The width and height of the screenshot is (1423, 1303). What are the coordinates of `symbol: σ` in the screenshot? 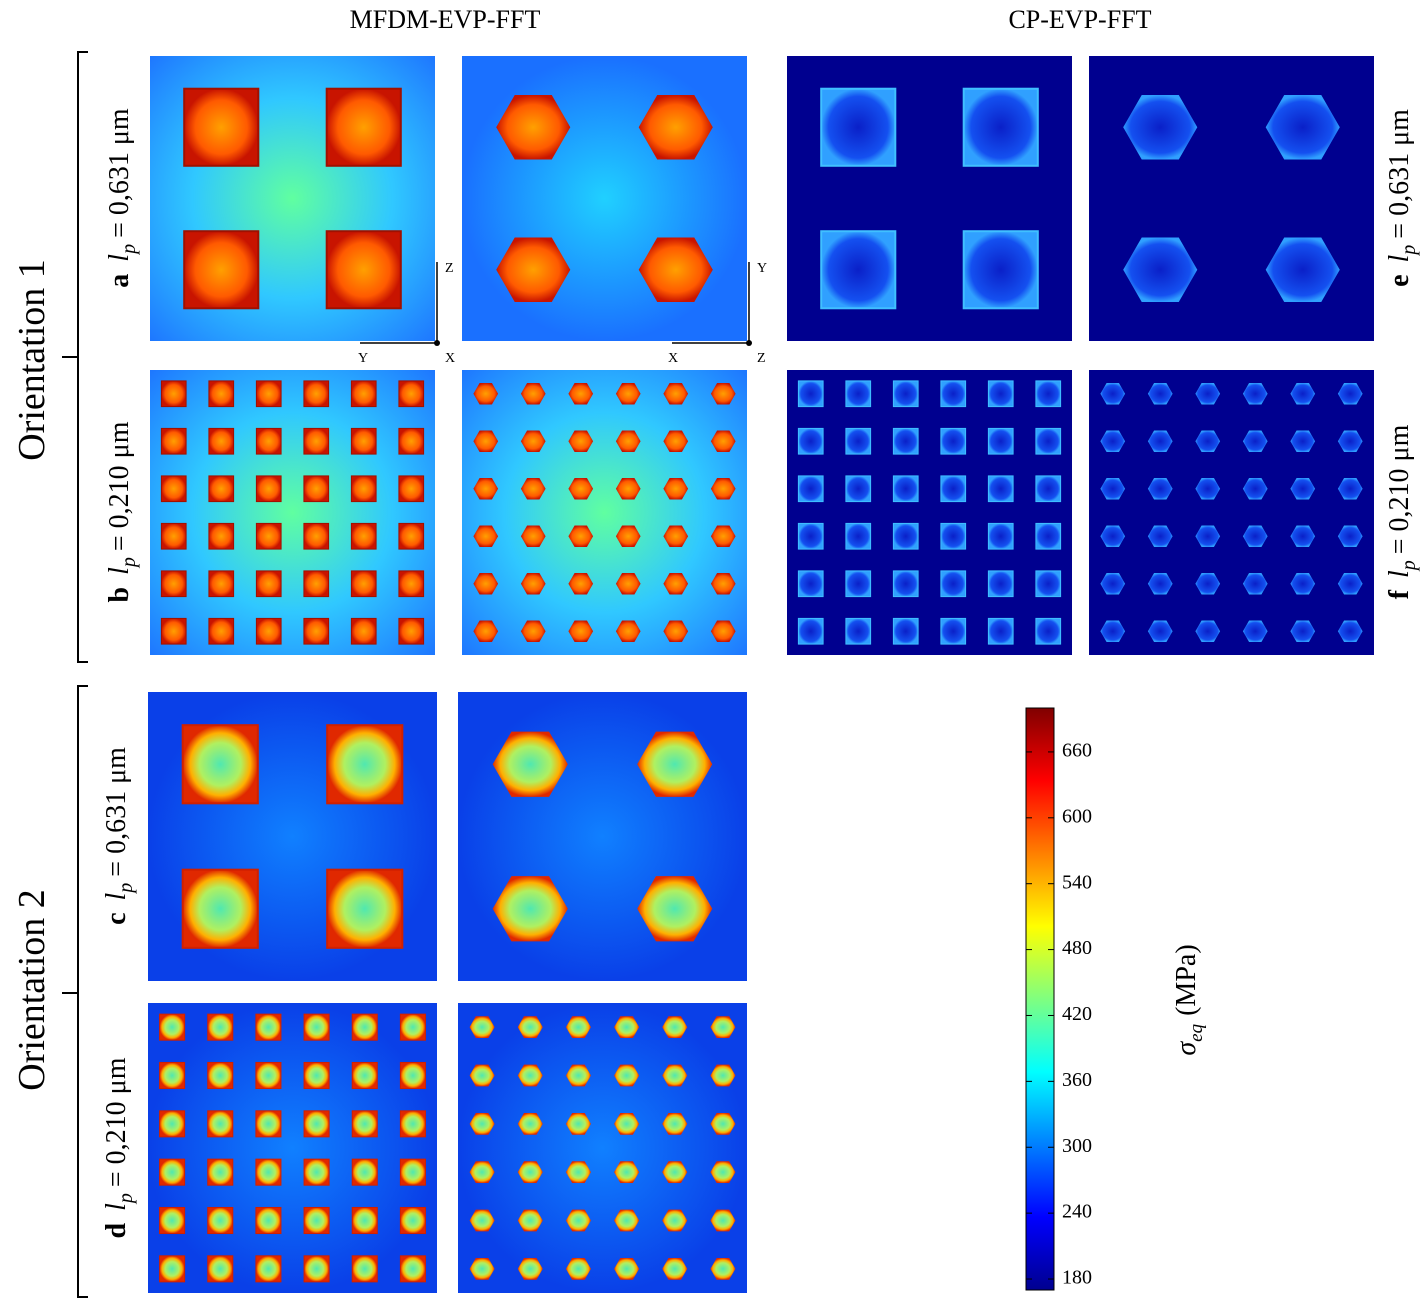 It's located at (1186, 1048).